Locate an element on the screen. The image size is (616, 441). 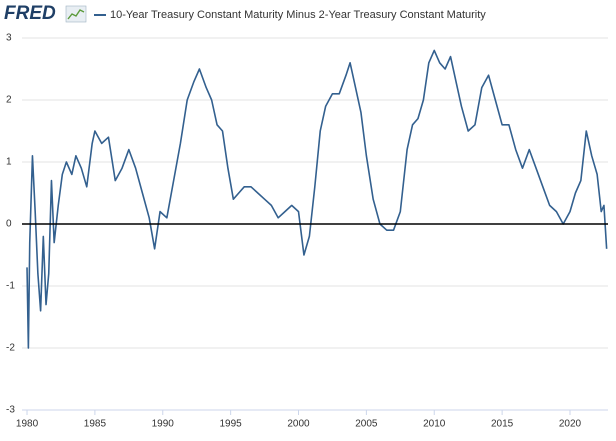
y-tick-label: 0 is located at coordinates (9, 224).